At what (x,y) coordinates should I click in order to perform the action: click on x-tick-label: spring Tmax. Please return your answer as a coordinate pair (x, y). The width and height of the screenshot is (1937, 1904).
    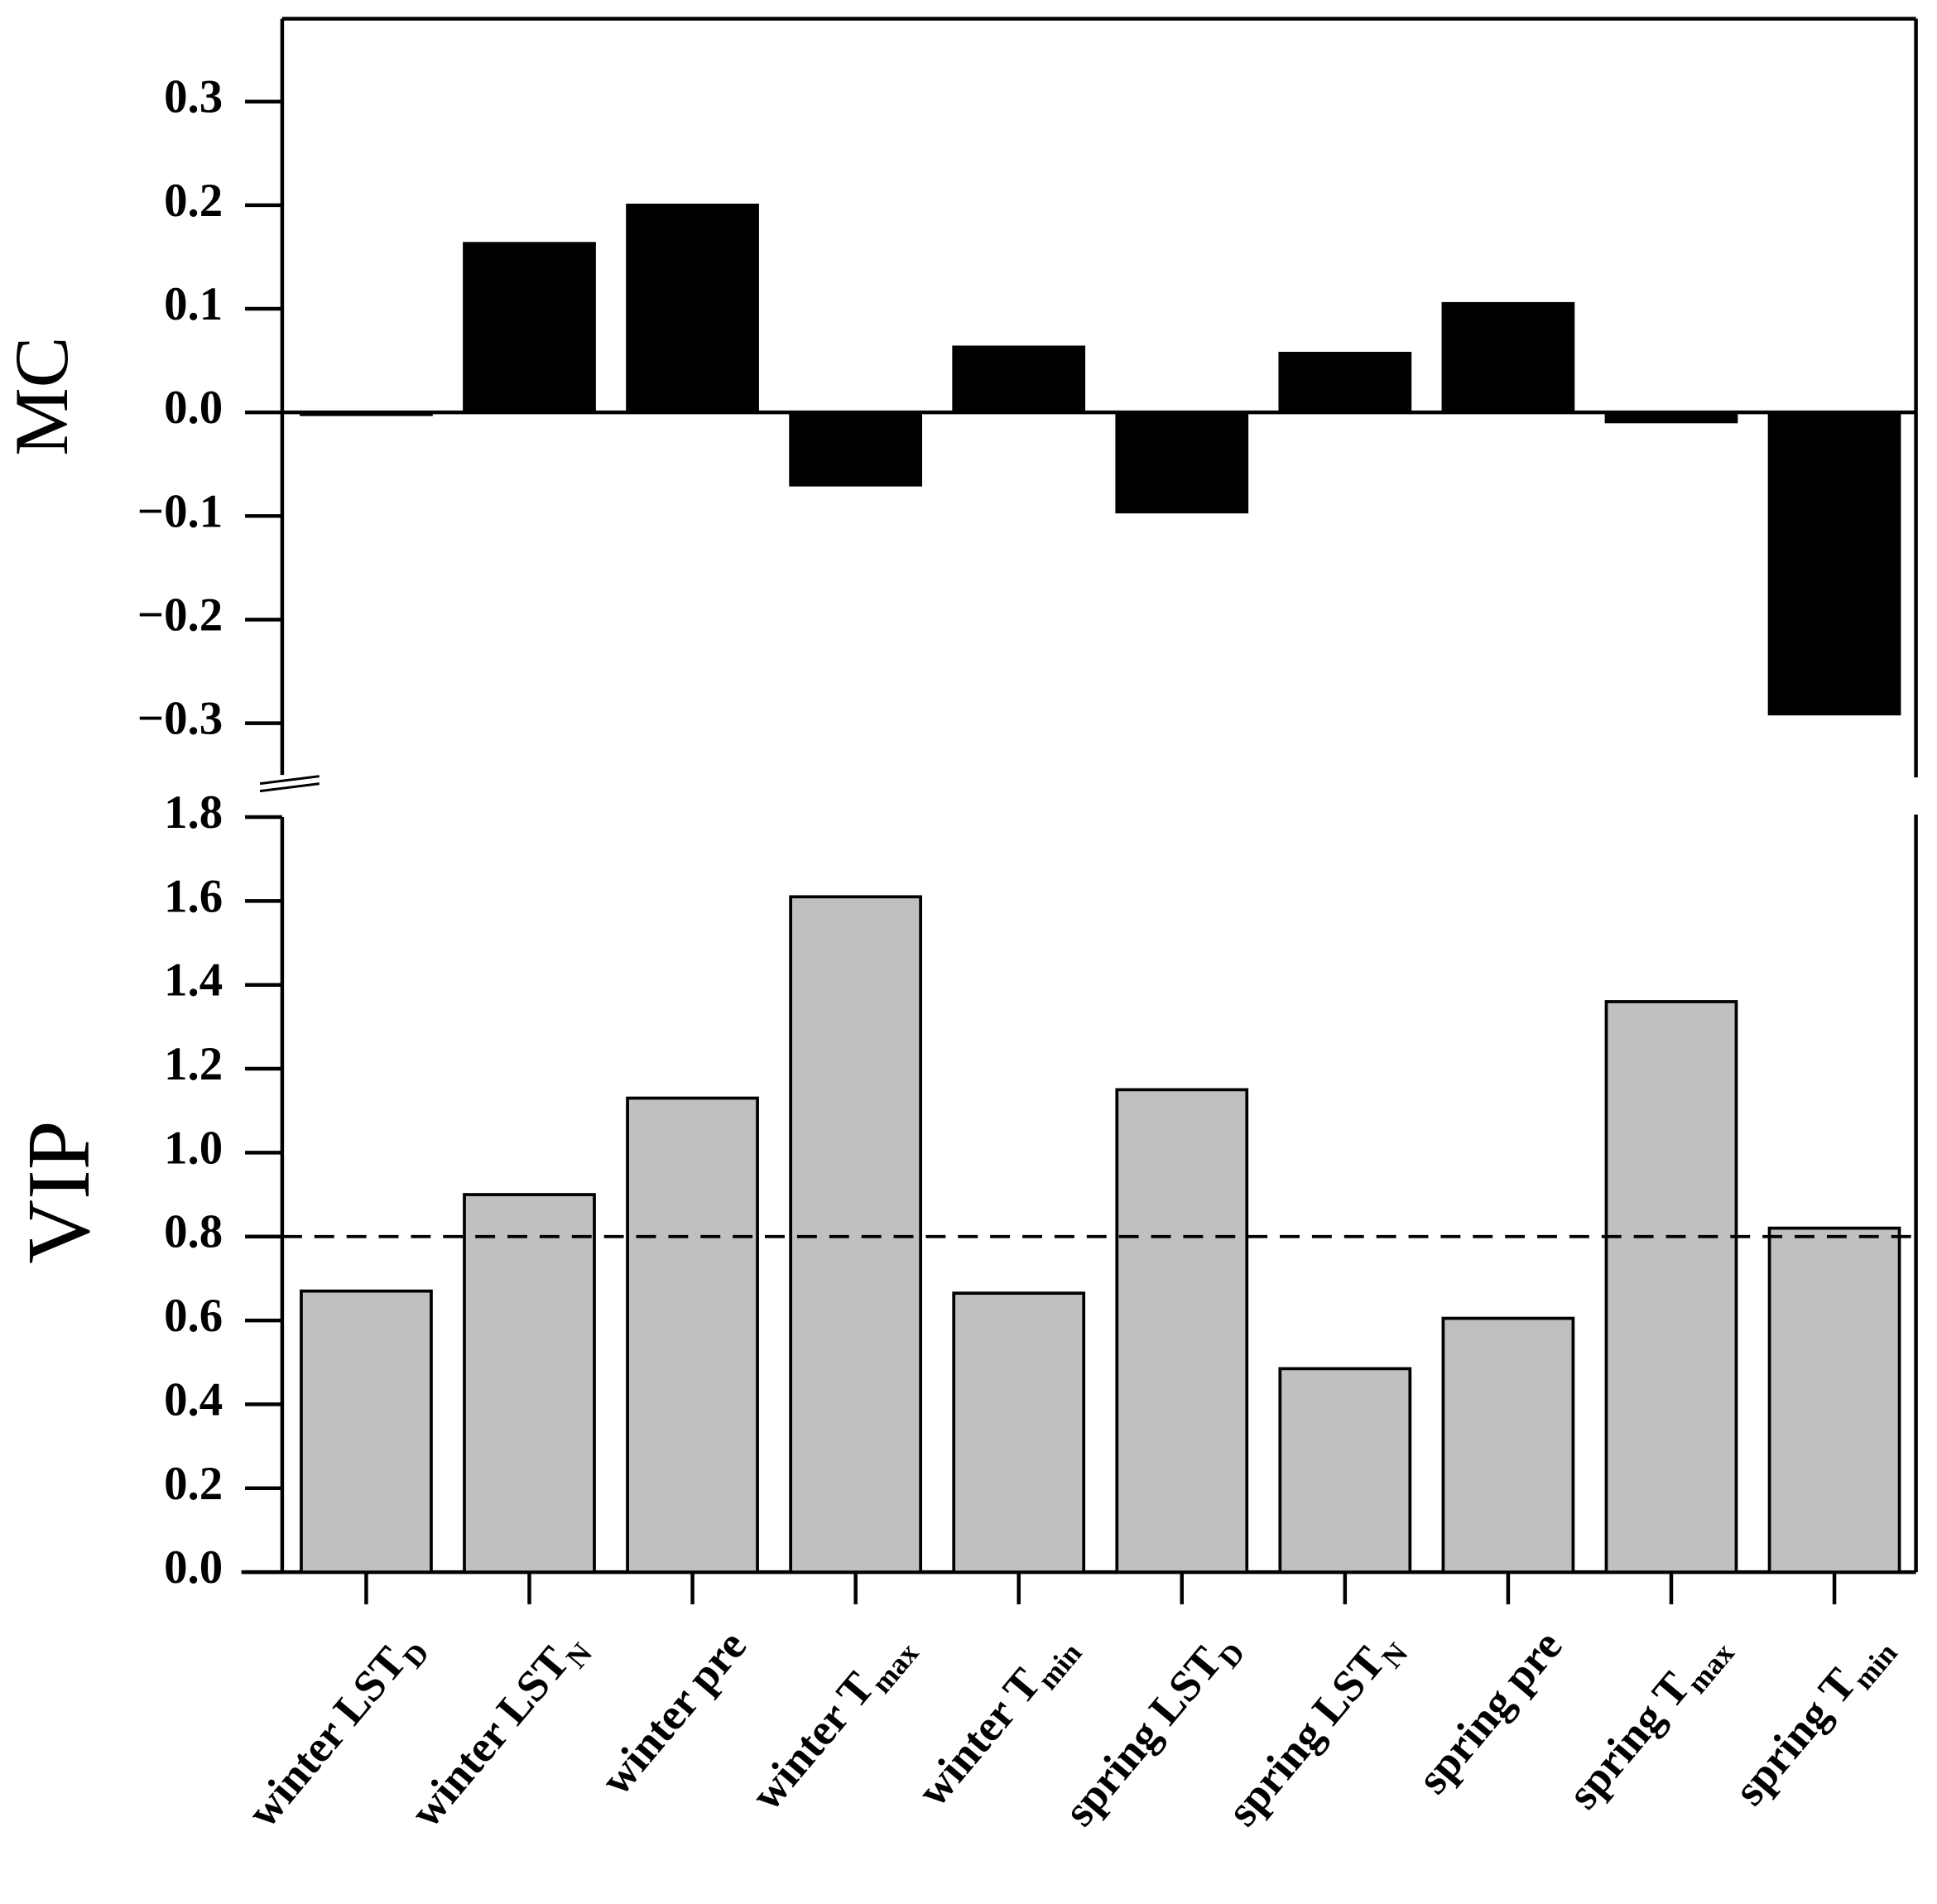
    Looking at the image, I should click on (1649, 1722).